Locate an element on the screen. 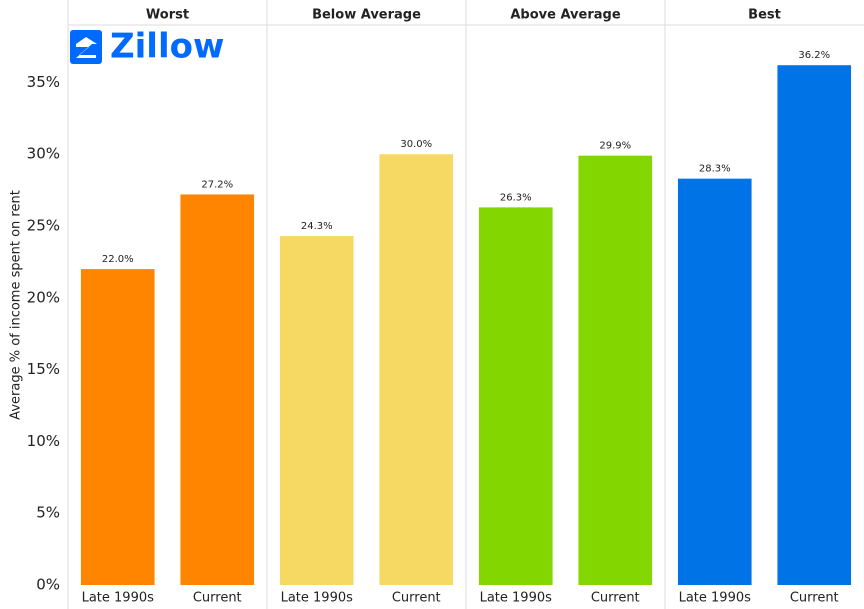 The image size is (864, 609). value-label: 29.9% is located at coordinates (615, 146).